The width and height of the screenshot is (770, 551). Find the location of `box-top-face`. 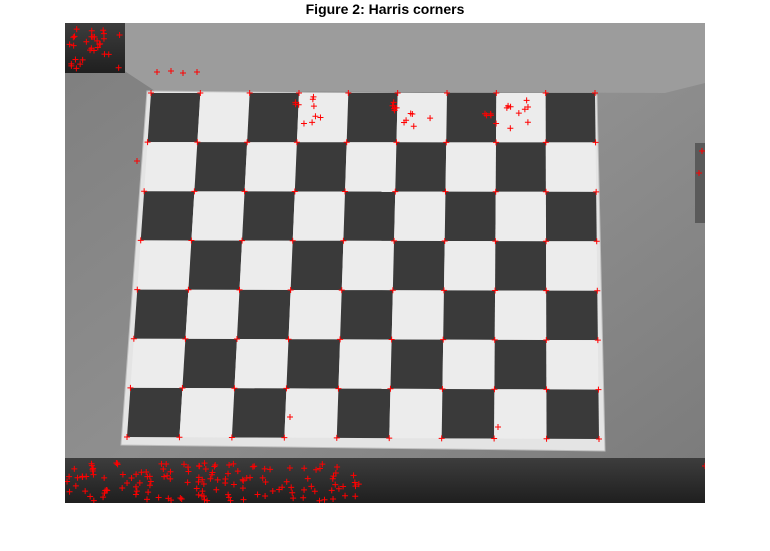

box-top-face is located at coordinates (412, 58).